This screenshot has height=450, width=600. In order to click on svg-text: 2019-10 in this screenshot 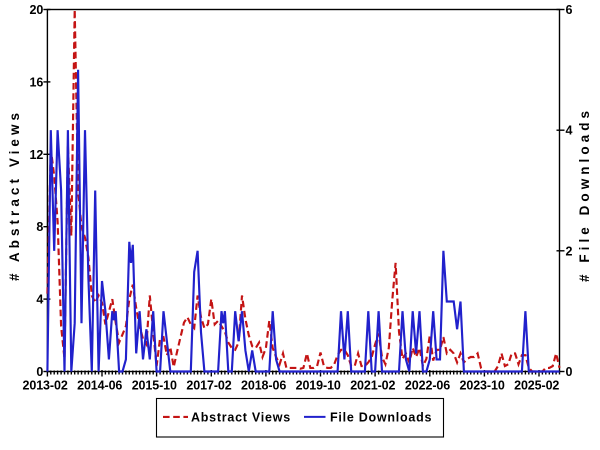, I will do `click(318, 386)`.